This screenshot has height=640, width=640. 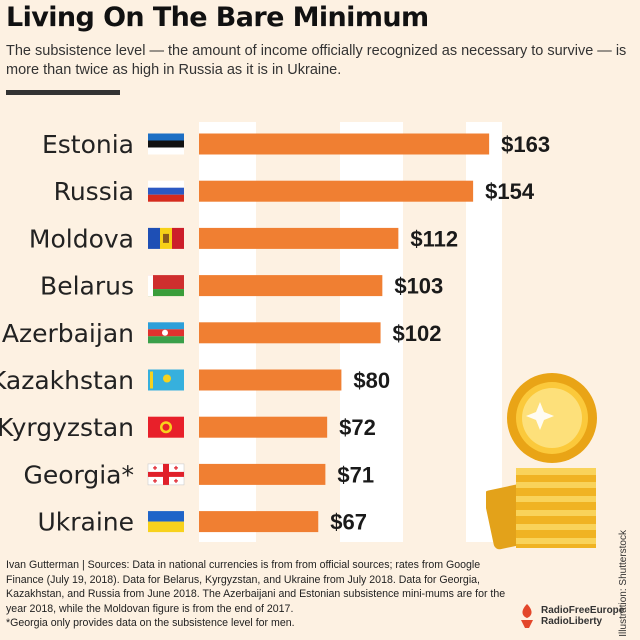 I want to click on value-label: $163, so click(x=525, y=144).